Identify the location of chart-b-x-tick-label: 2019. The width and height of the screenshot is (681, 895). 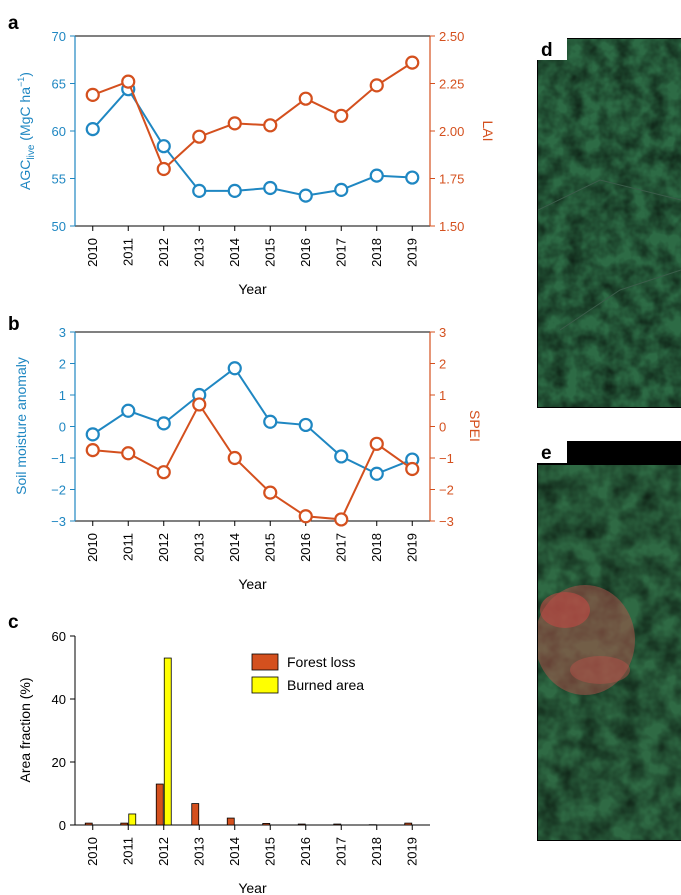
(411, 547).